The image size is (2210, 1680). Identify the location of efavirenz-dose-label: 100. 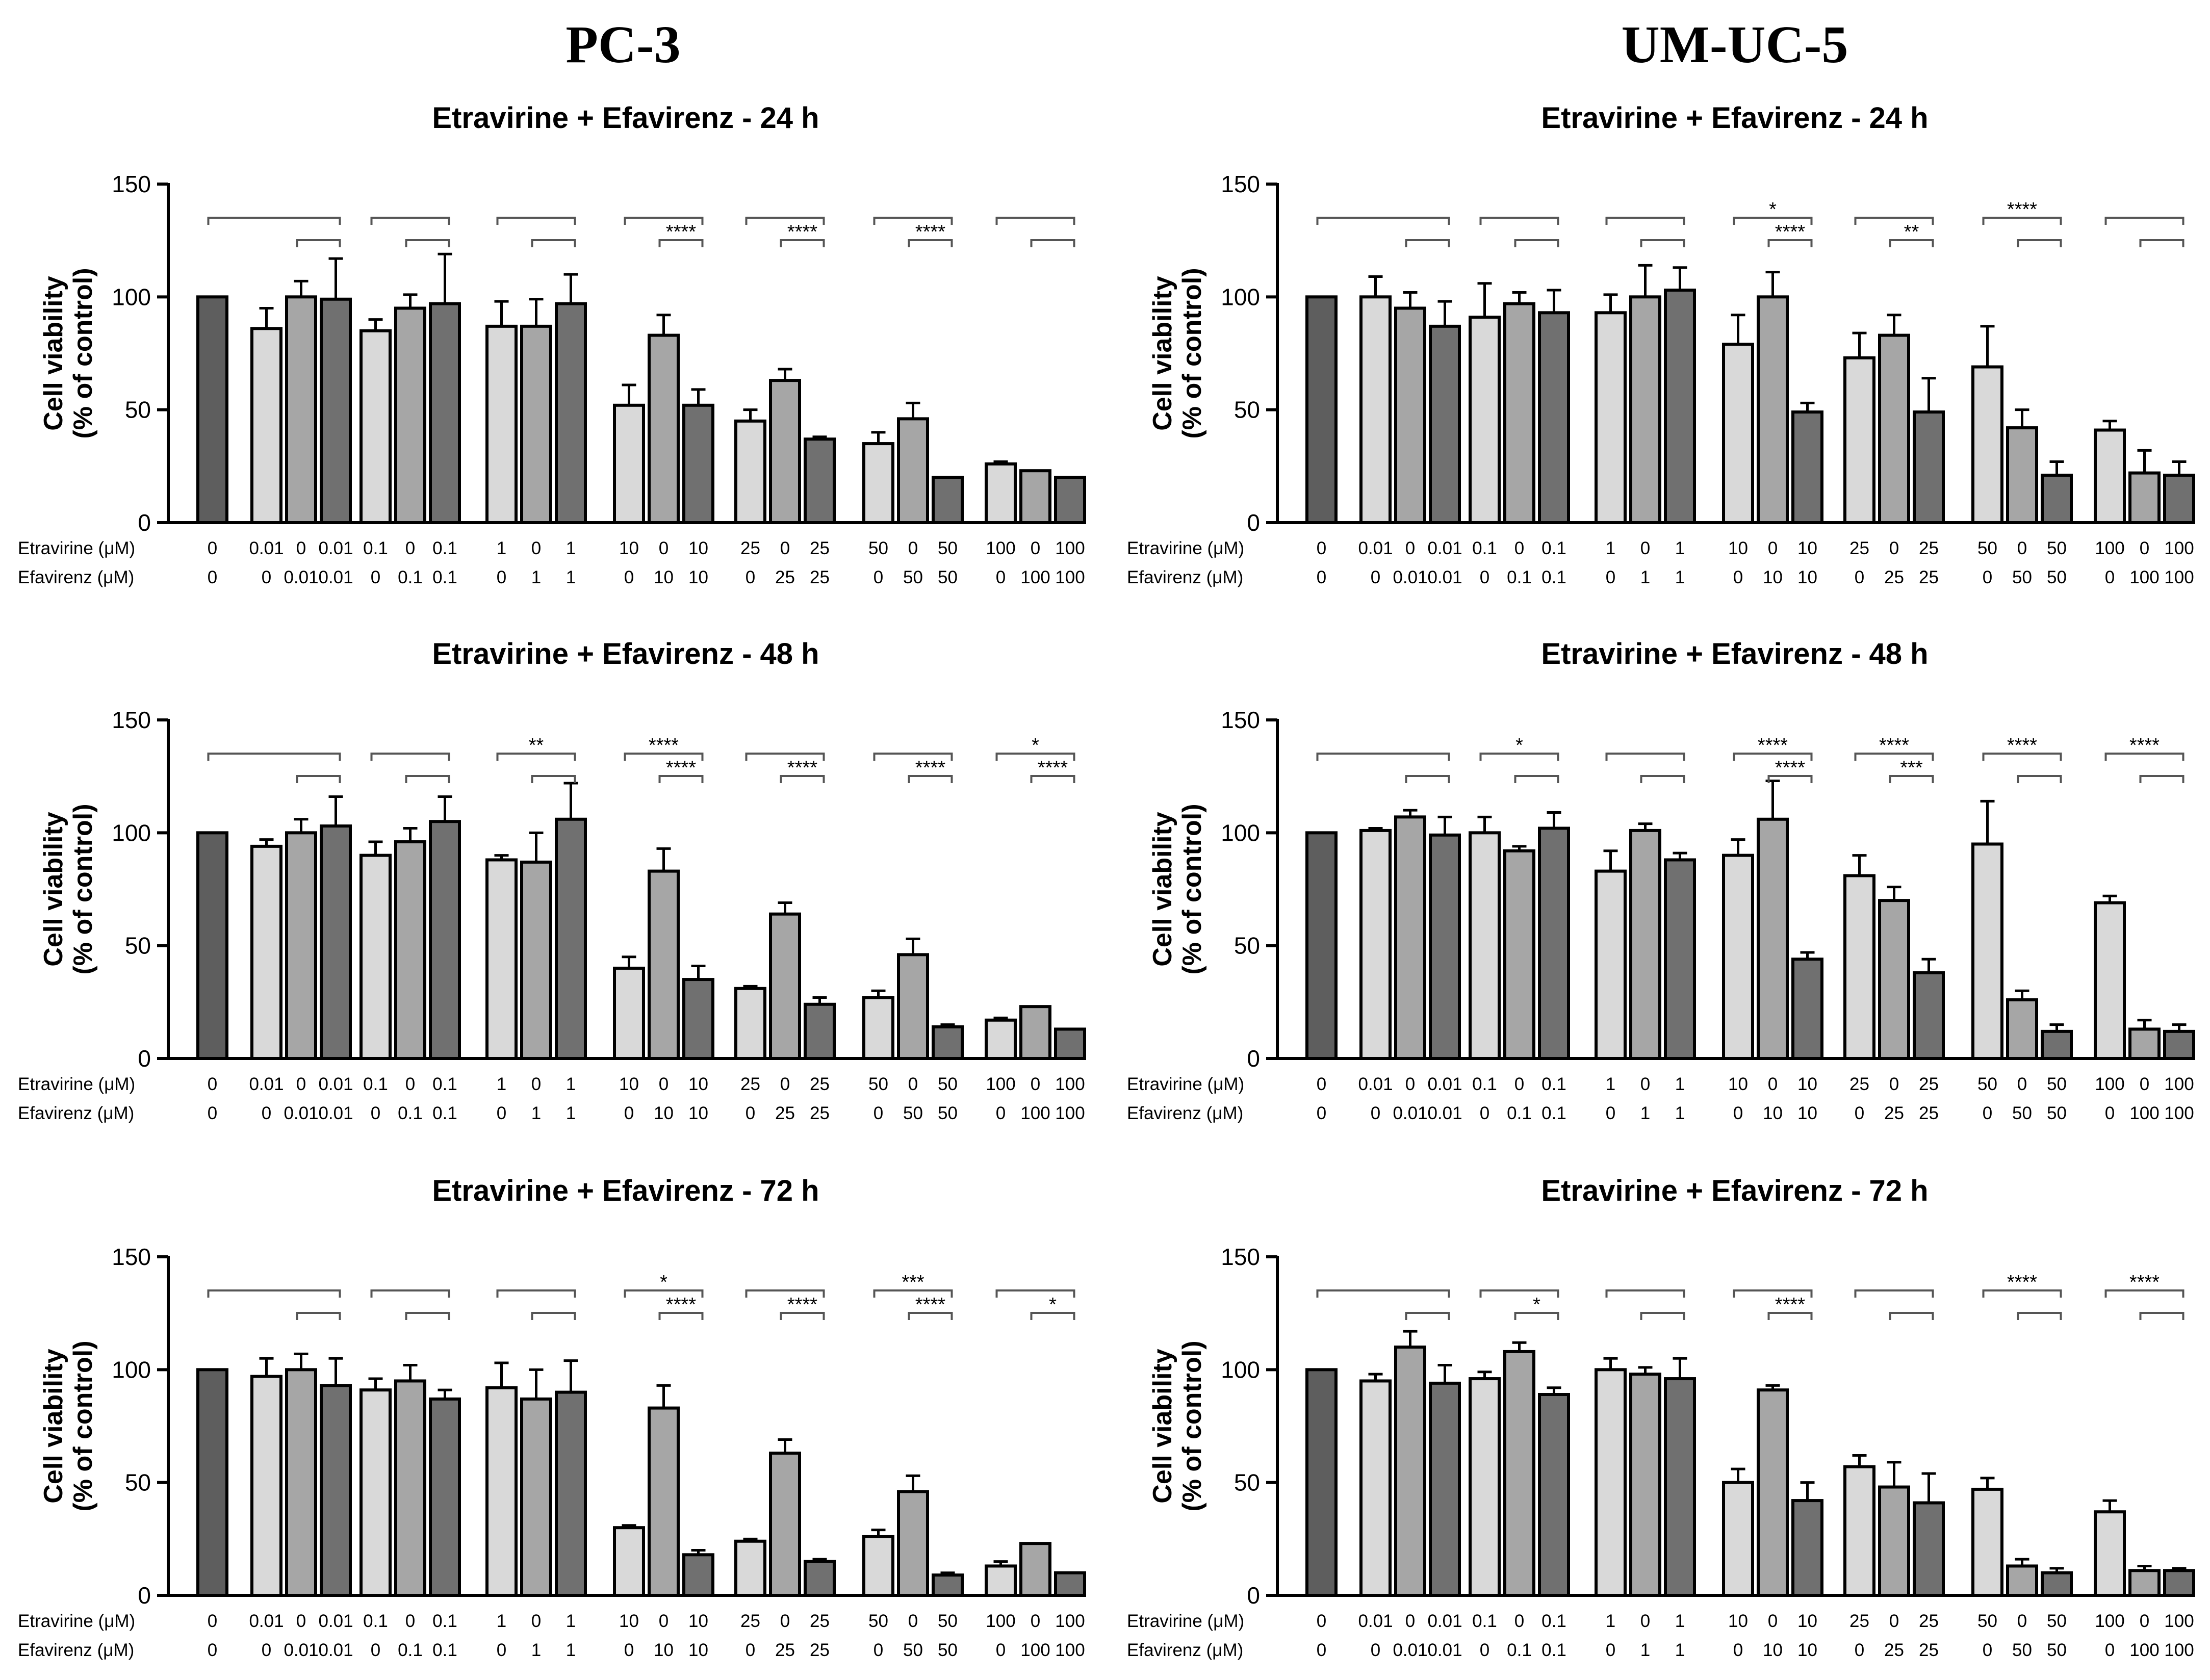
(1070, 577).